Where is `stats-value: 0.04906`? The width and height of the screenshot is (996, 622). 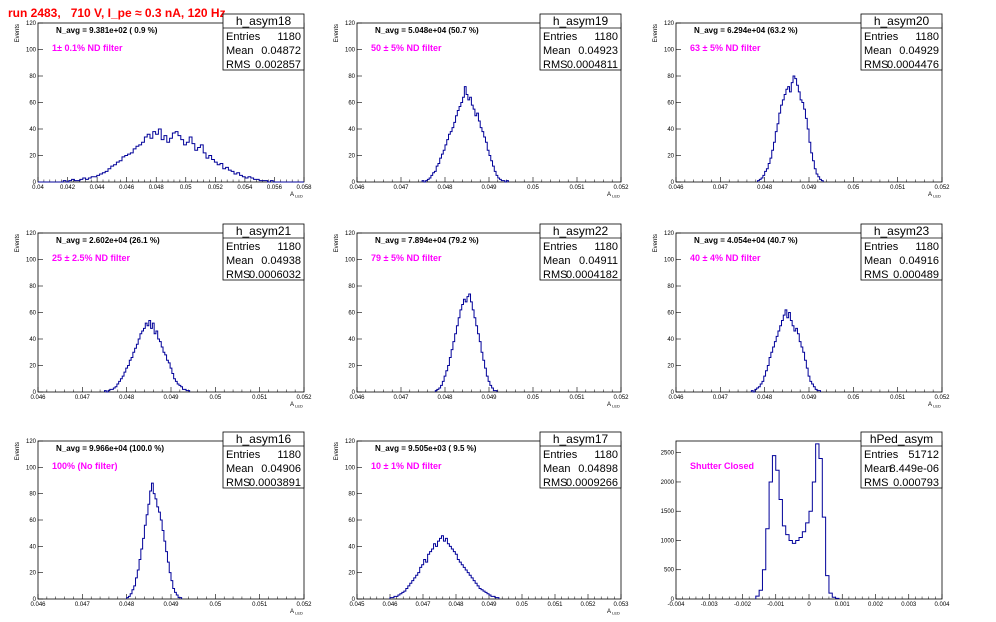
stats-value: 0.04906 is located at coordinates (281, 469).